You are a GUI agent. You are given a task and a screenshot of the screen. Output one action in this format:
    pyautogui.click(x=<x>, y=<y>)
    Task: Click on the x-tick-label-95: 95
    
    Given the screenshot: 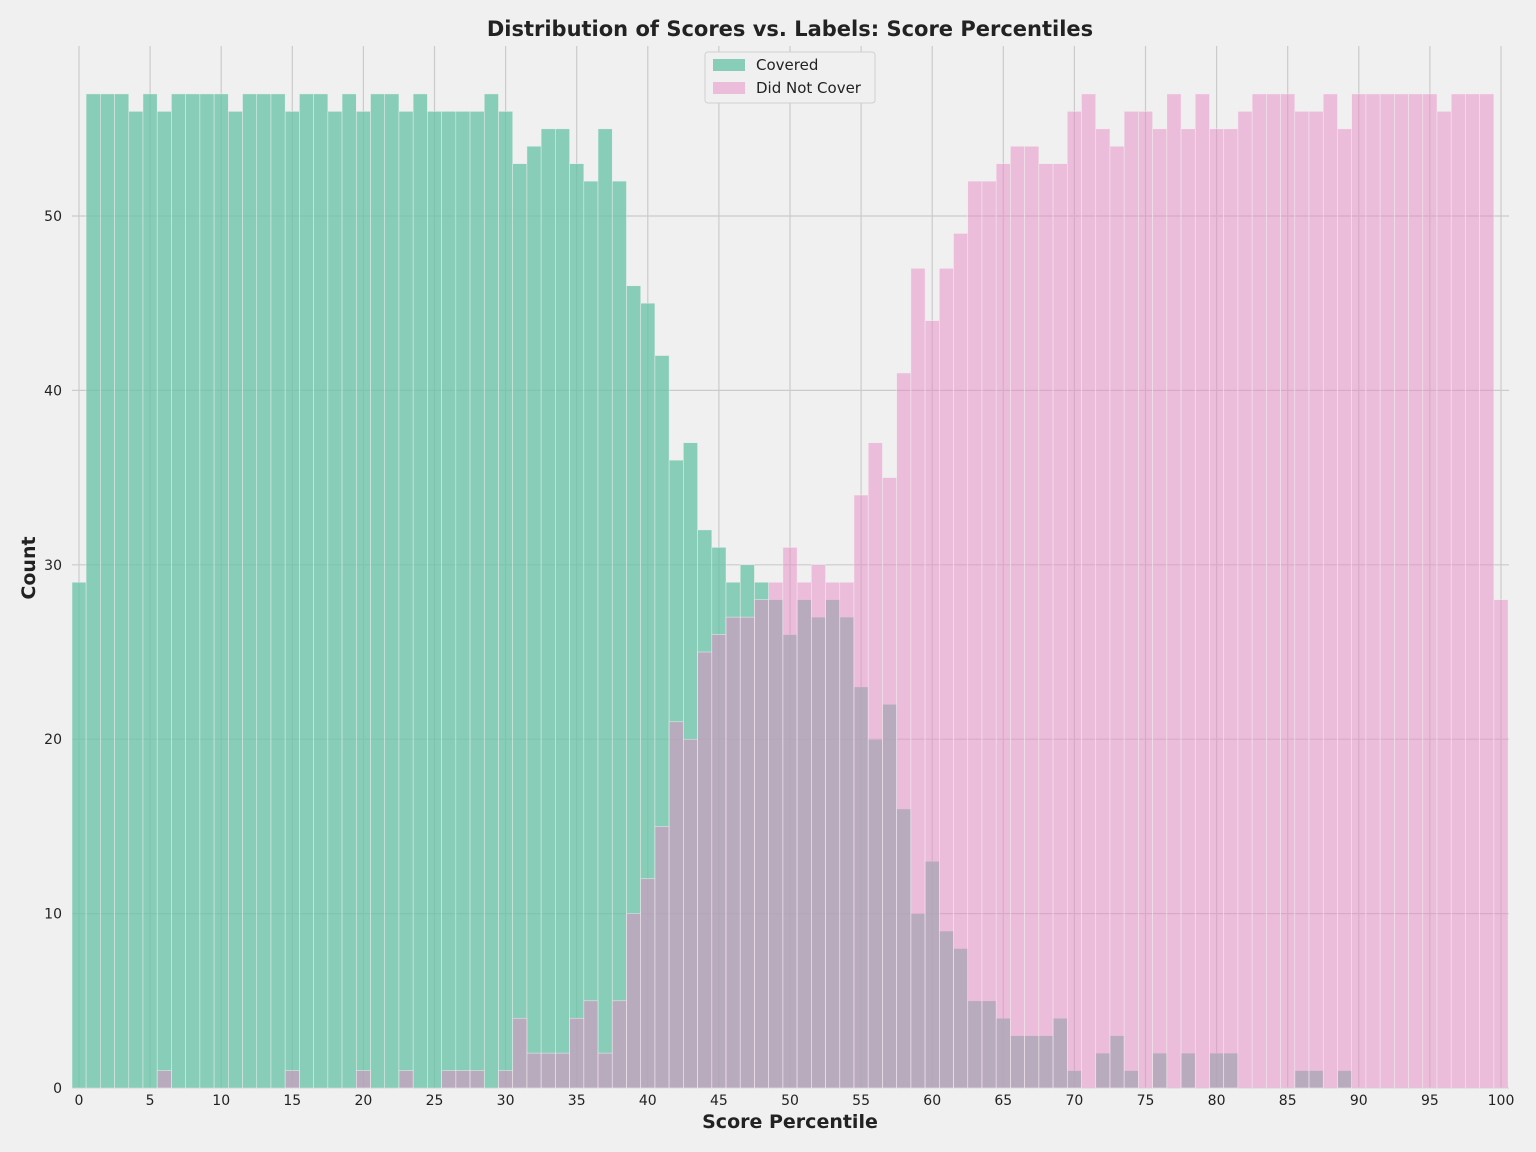 What is the action you would take?
    pyautogui.click(x=1430, y=1101)
    